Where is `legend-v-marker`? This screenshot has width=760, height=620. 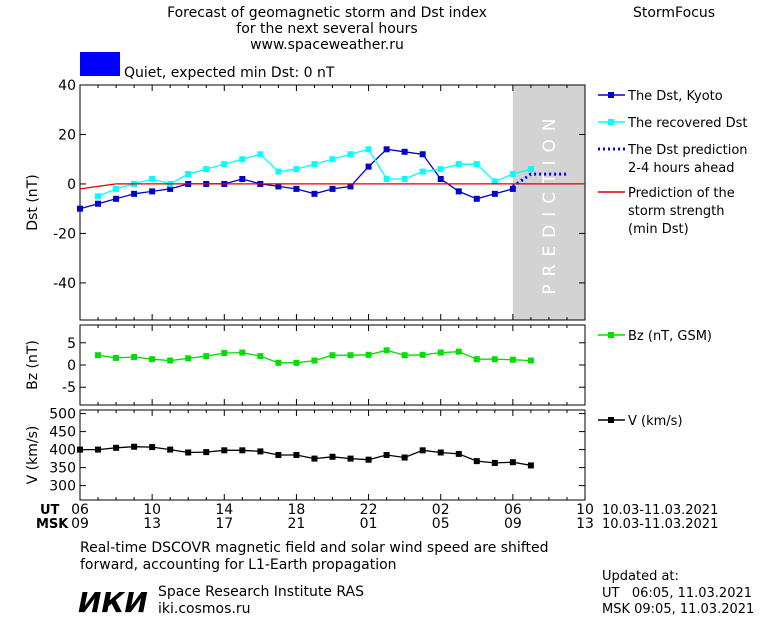
legend-v-marker is located at coordinates (611, 420).